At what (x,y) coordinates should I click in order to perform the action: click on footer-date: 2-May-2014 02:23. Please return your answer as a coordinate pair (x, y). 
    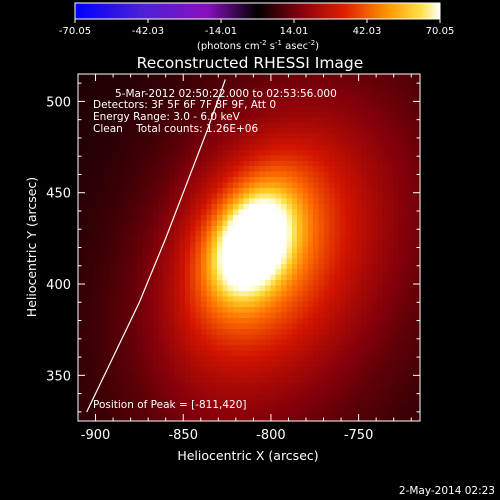
    Looking at the image, I should click on (447, 491).